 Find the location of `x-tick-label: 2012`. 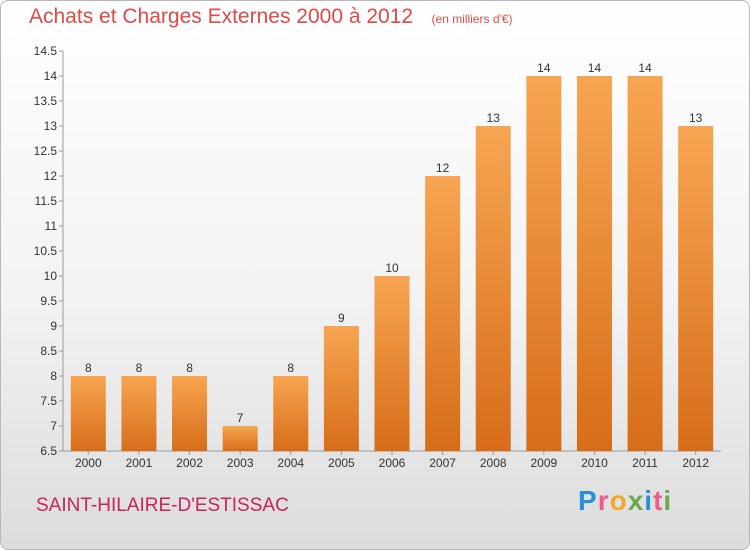

x-tick-label: 2012 is located at coordinates (695, 463).